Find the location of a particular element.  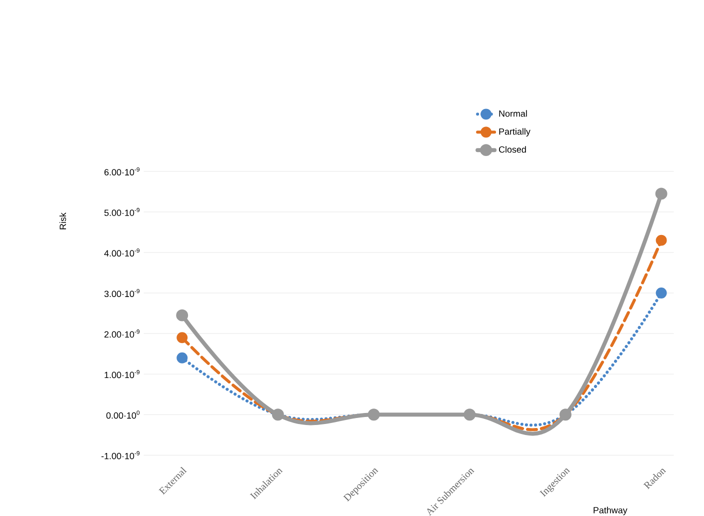

y-axis-title: Risk is located at coordinates (62, 221).